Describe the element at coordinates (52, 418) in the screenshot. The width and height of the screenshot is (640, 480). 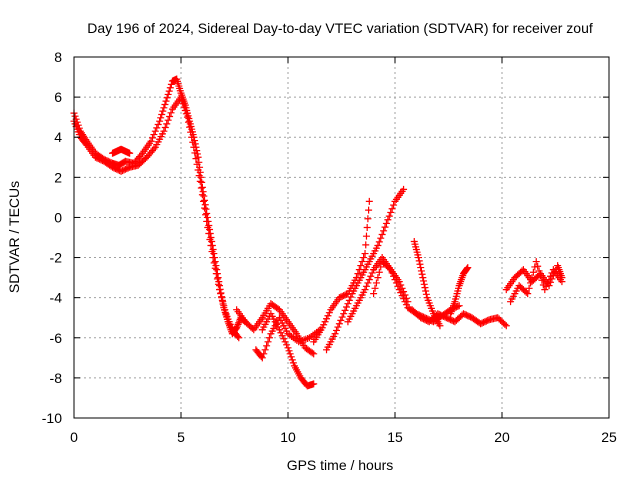
I see `y-tick-label: -10` at that location.